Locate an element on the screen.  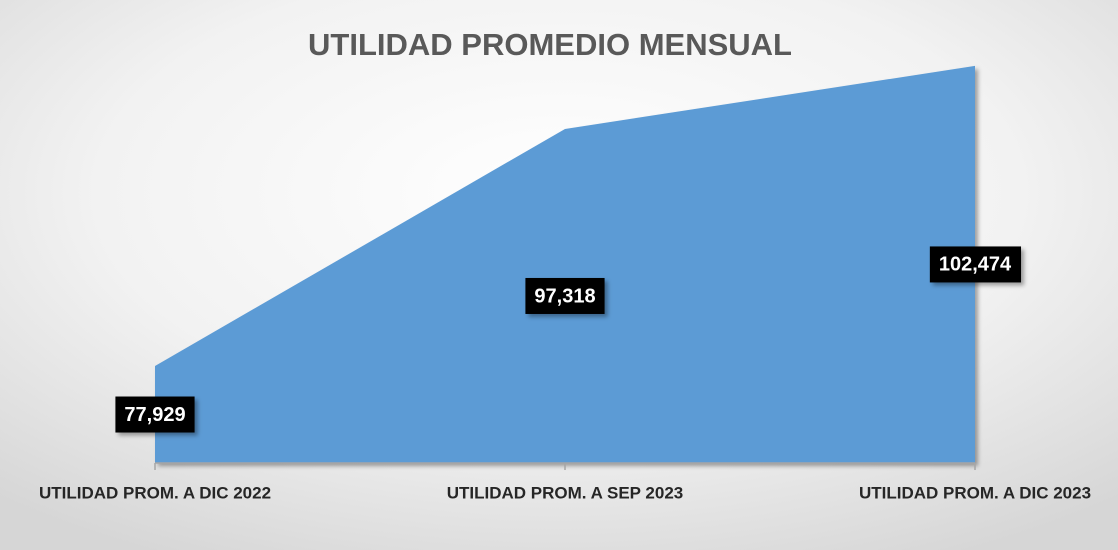
data-label-text: 77,929 is located at coordinates (154, 415).